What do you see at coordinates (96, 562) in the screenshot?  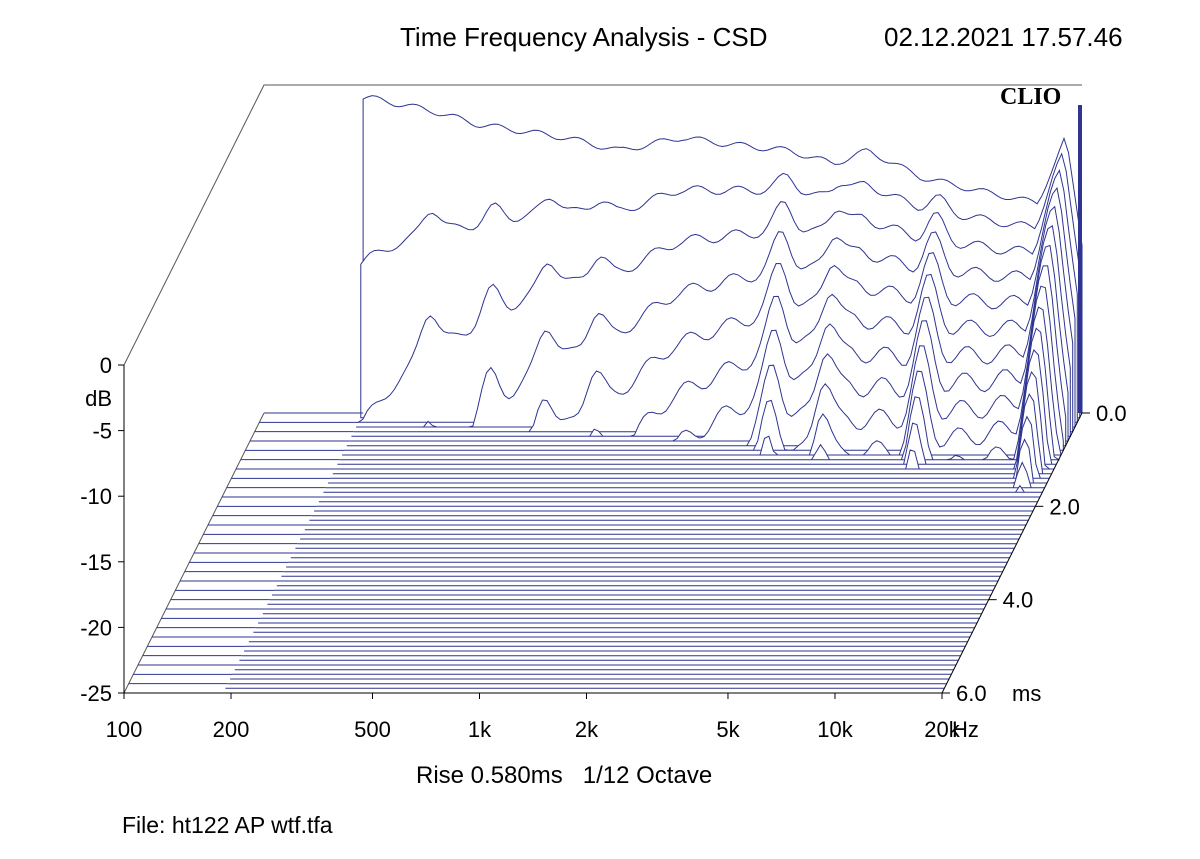 I see `y-tick-label: -15` at bounding box center [96, 562].